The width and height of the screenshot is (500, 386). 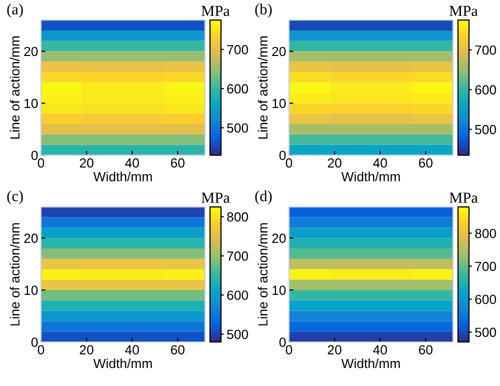 I want to click on chart-title: (c), so click(x=15, y=197).